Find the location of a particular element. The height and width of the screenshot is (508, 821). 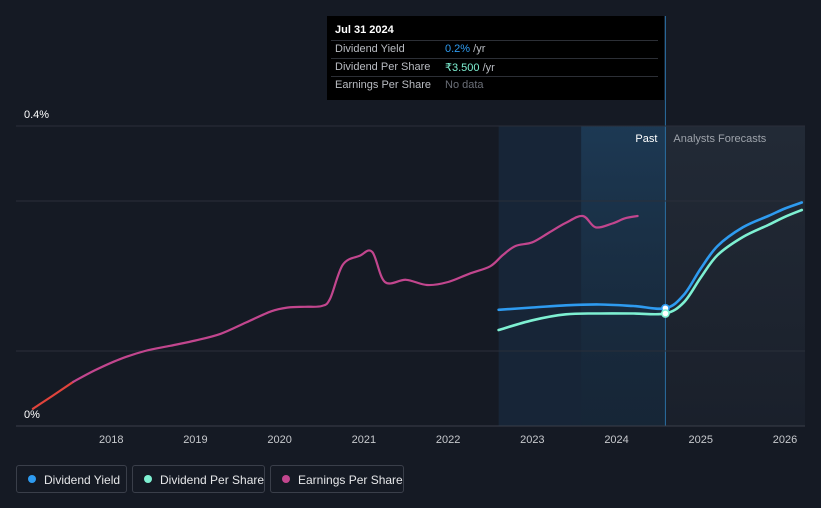

tooltip-label: Earnings Per Share is located at coordinates (383, 85).